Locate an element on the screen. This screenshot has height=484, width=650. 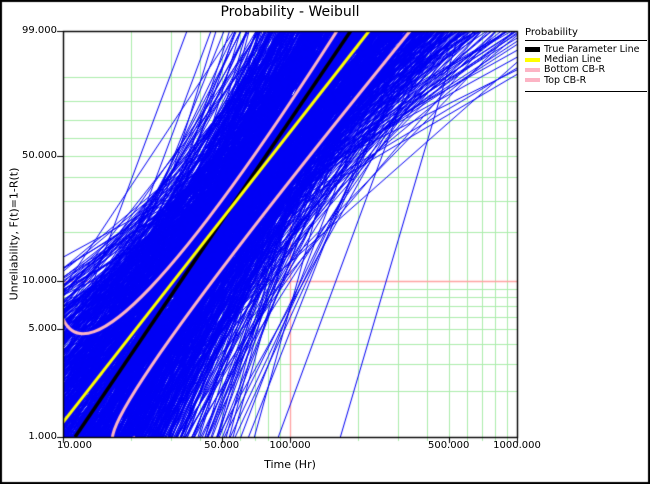
legend-item-label: Median Line is located at coordinates (573, 60).